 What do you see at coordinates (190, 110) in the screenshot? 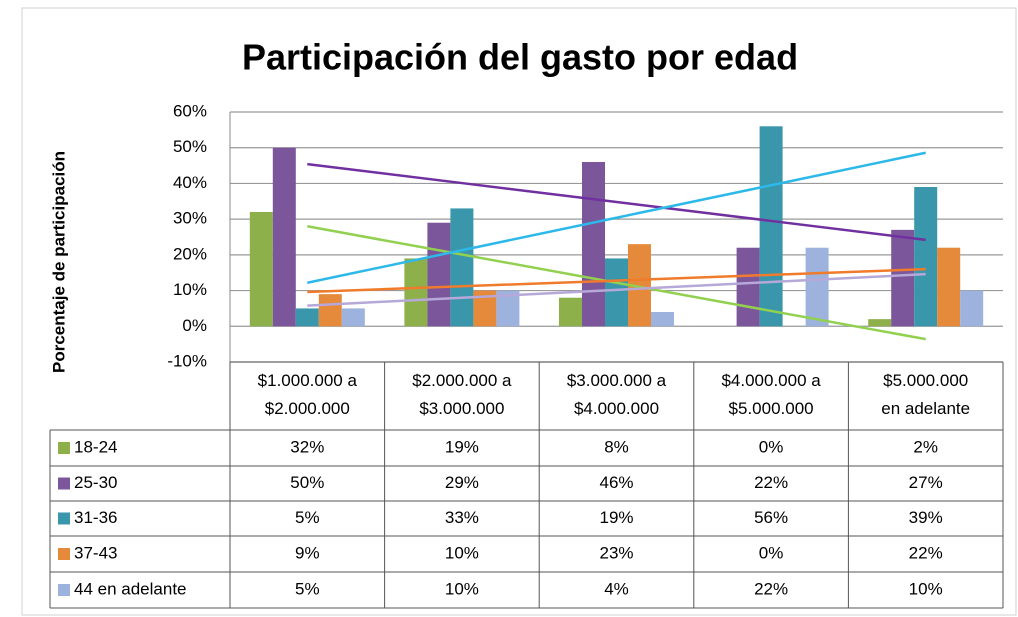
I see `y-tick-label: 60%` at bounding box center [190, 110].